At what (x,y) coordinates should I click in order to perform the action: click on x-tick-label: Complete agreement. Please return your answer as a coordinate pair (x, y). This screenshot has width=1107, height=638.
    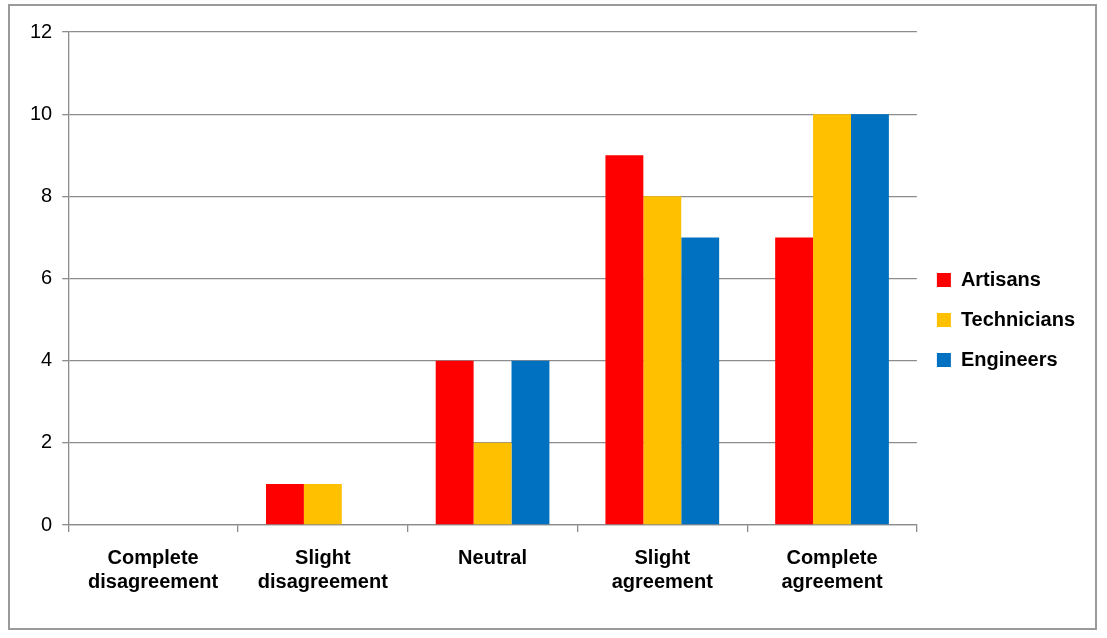
    Looking at the image, I should click on (832, 568).